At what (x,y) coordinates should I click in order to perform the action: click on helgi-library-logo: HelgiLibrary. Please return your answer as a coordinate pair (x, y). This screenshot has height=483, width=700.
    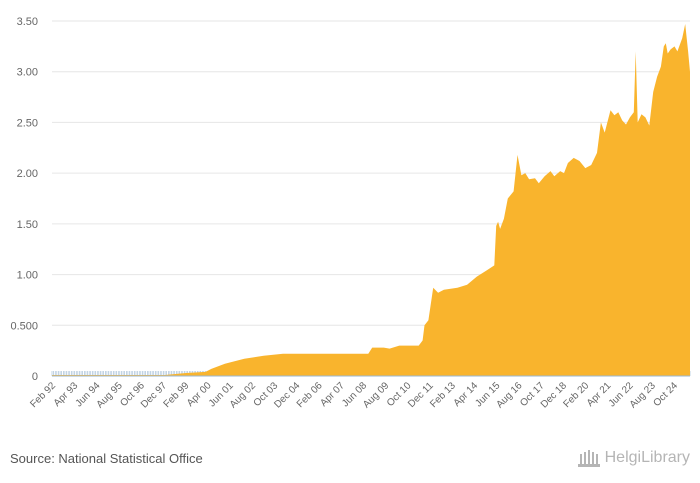
    Looking at the image, I should click on (633, 458).